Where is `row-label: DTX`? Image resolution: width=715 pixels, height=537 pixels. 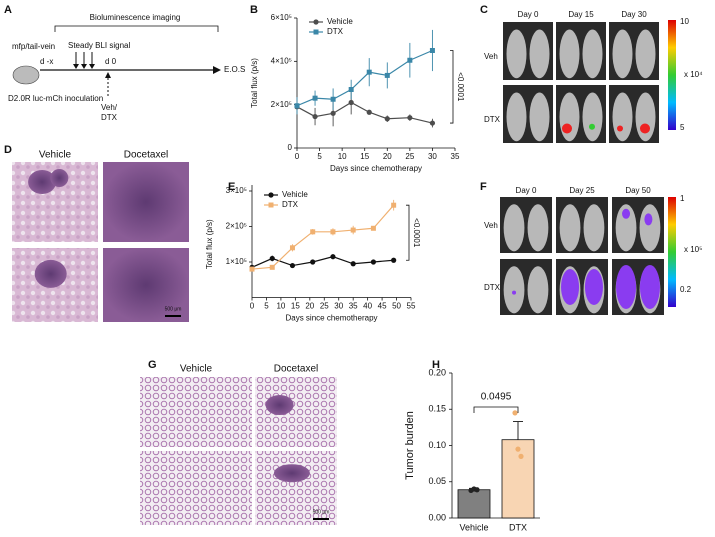
row-label: DTX is located at coordinates (492, 119).